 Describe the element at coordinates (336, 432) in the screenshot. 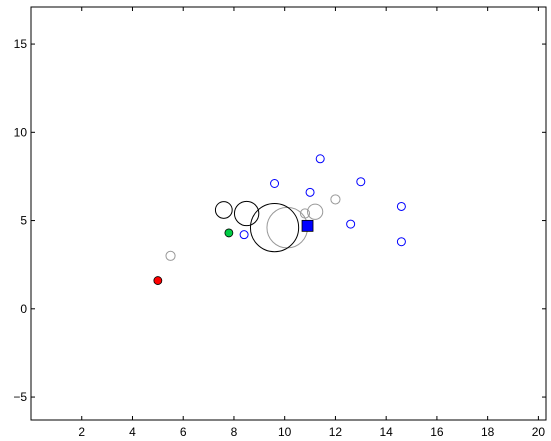

I see `x-tick-label: 12` at that location.